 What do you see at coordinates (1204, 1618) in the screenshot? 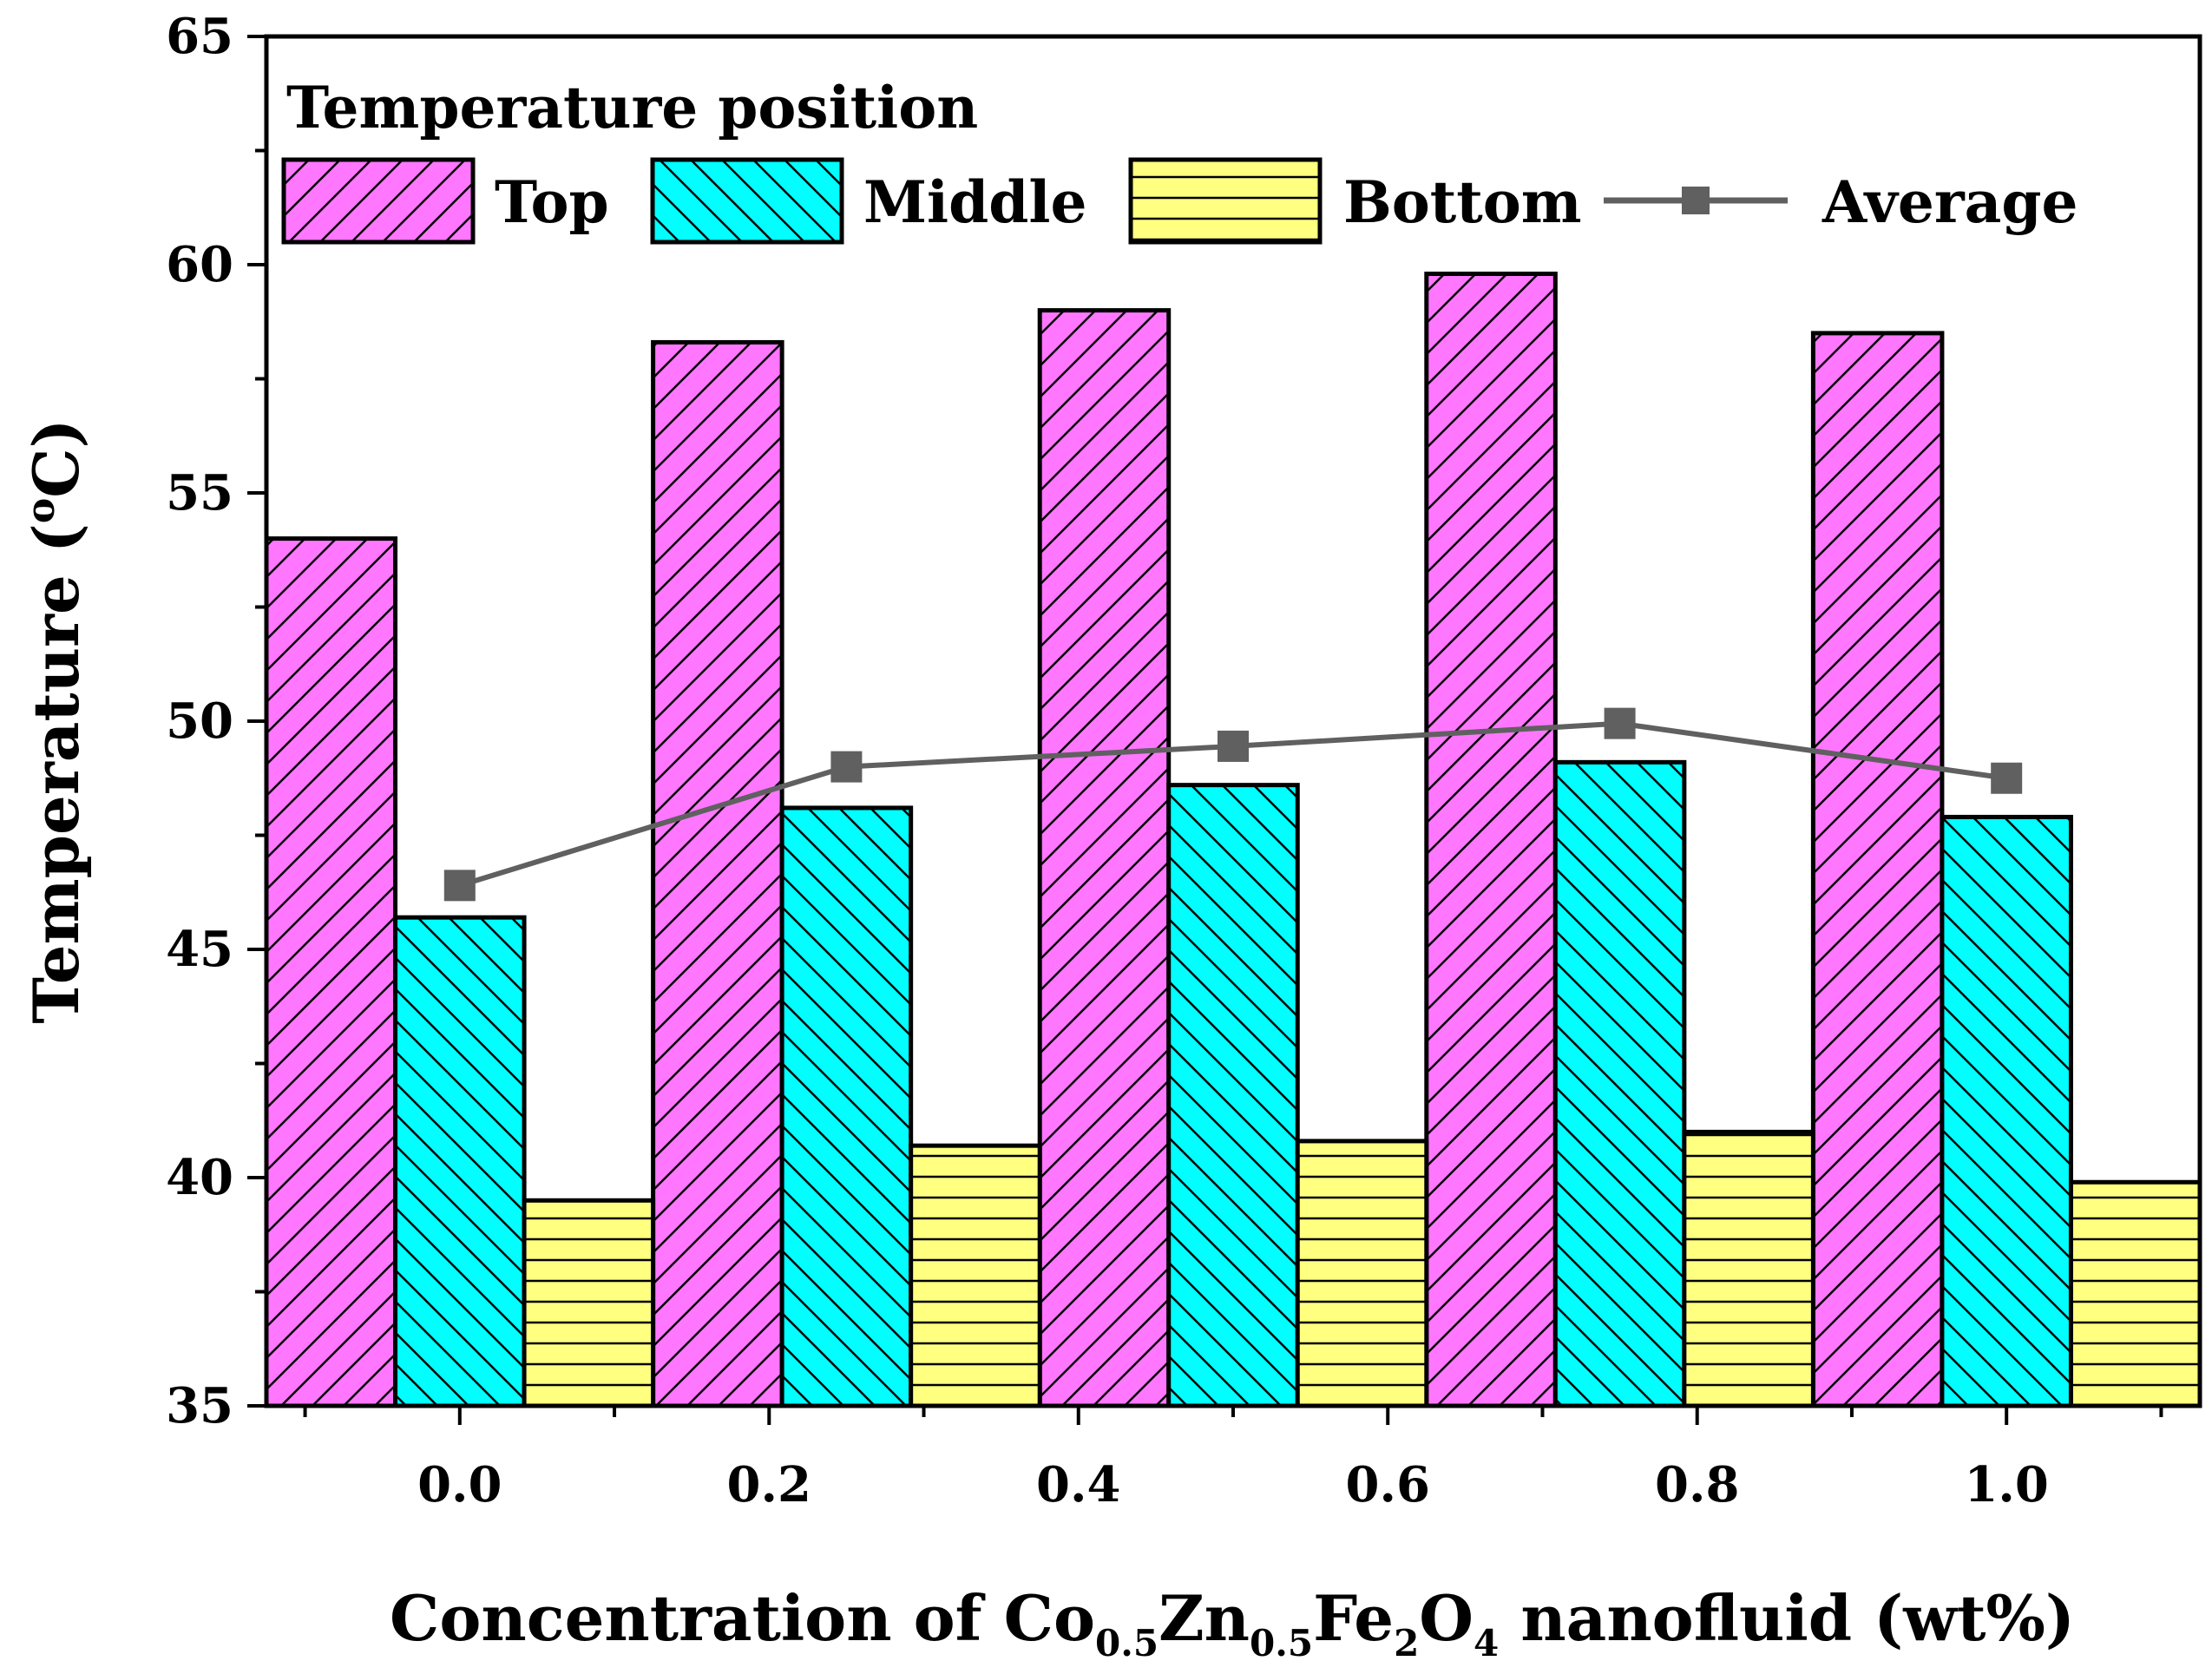
I see `x-axis-title-part: Zn` at bounding box center [1204, 1618].